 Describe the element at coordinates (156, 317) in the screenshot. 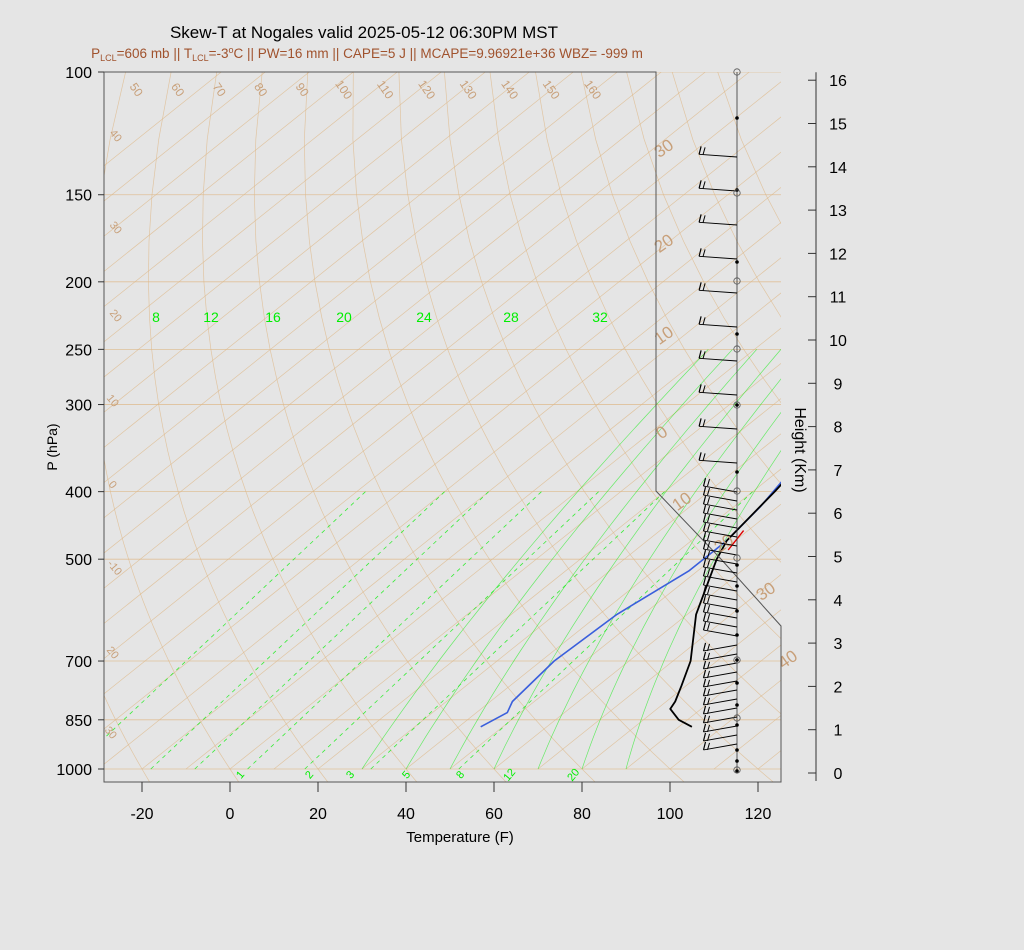

I see `mixing-ratio-top-label: 8` at that location.